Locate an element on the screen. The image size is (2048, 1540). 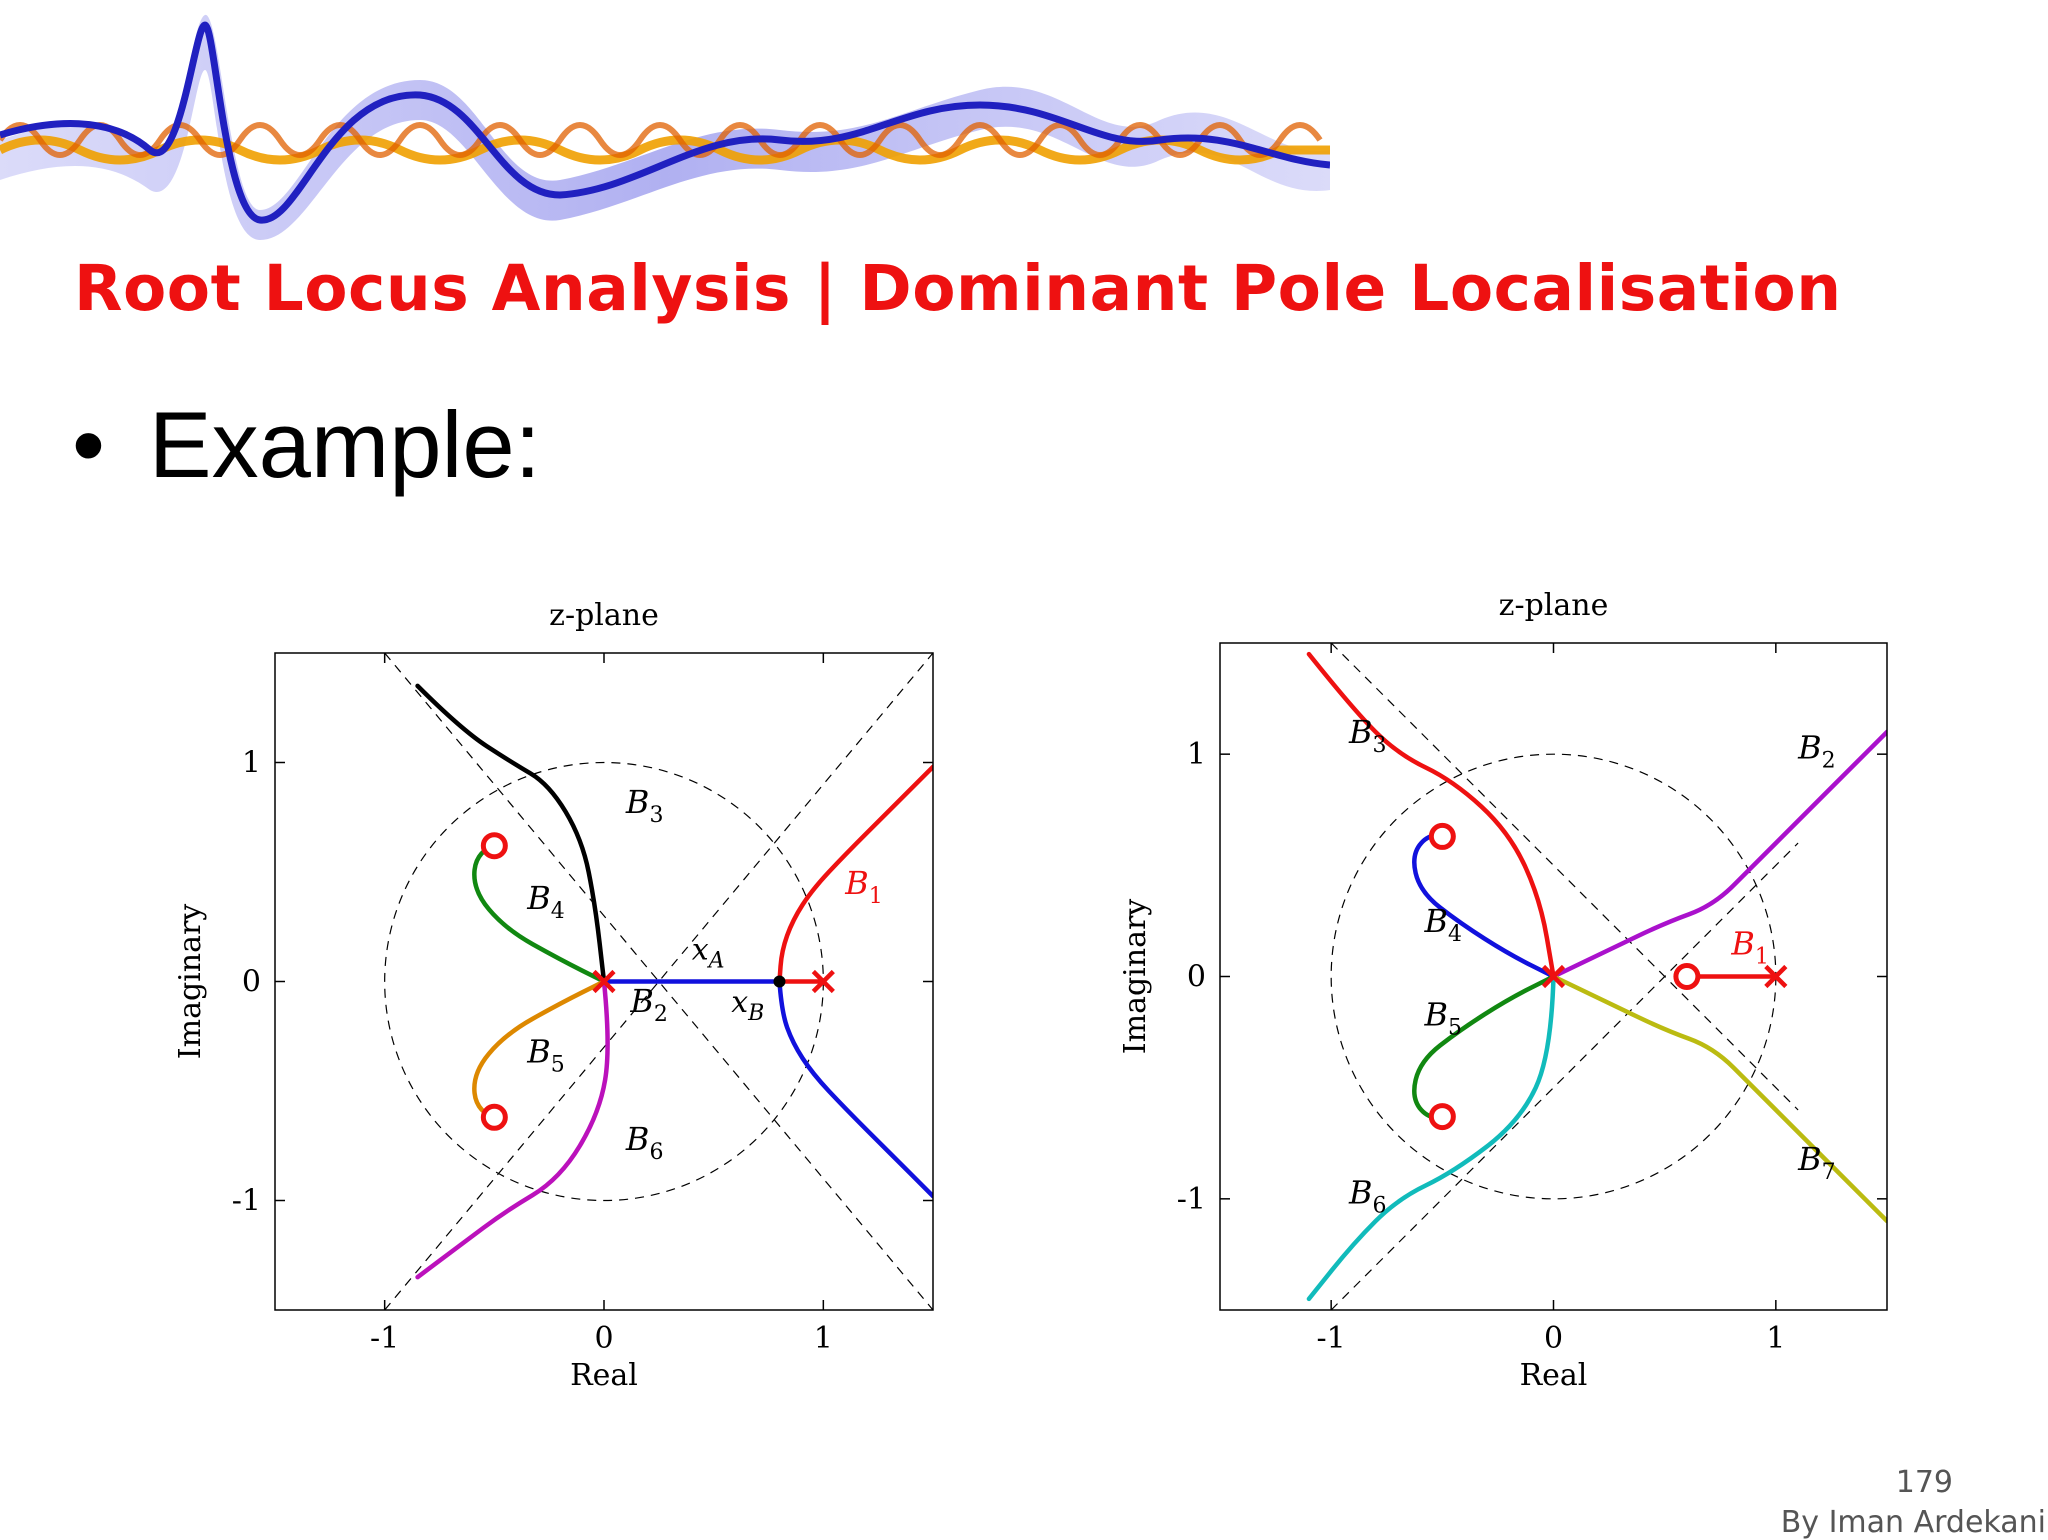
branch-label: B7 is located at coordinates (1816, 1162).